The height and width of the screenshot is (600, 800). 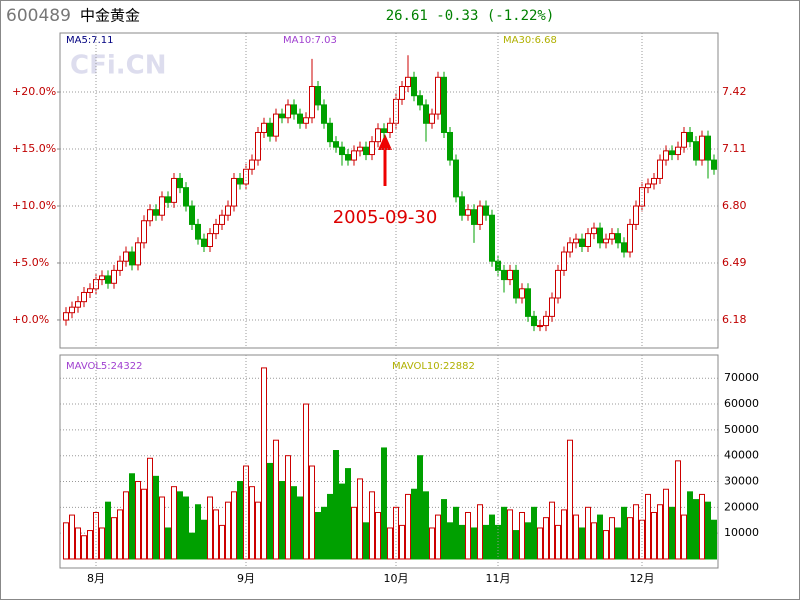 What do you see at coordinates (34, 148) in the screenshot?
I see `y2-tick-label: +15.0%` at bounding box center [34, 148].